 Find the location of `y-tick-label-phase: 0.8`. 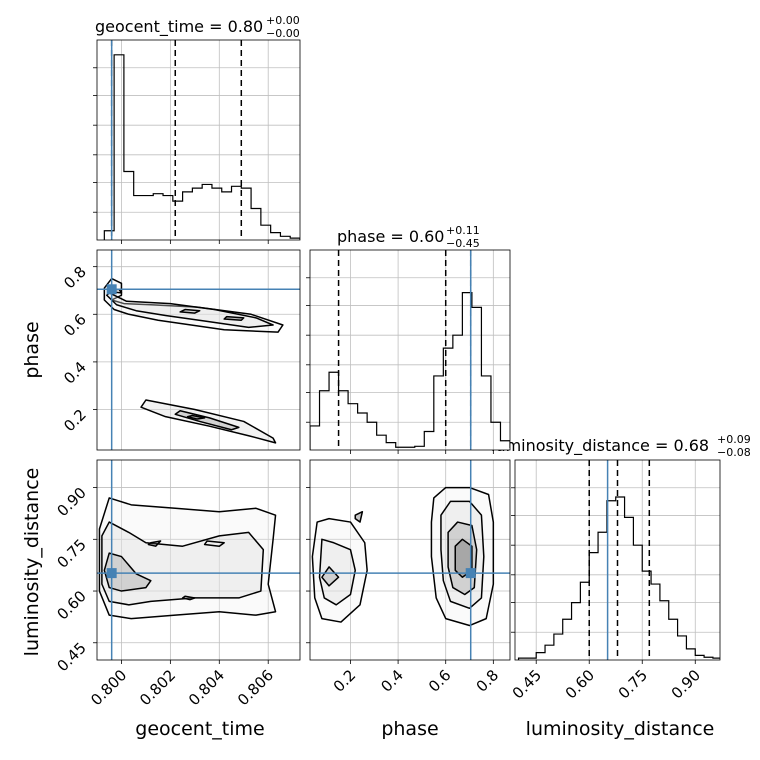

y-tick-label-phase: 0.8 is located at coordinates (75, 278).